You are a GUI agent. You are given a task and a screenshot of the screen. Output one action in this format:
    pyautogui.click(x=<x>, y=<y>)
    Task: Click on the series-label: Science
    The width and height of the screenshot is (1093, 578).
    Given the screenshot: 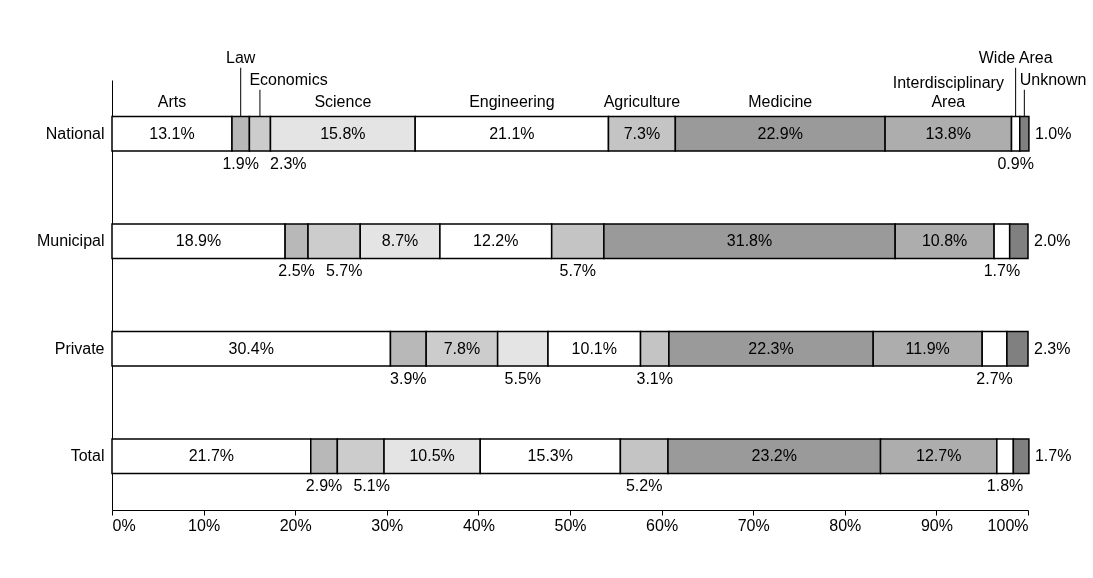 What is the action you would take?
    pyautogui.click(x=343, y=101)
    